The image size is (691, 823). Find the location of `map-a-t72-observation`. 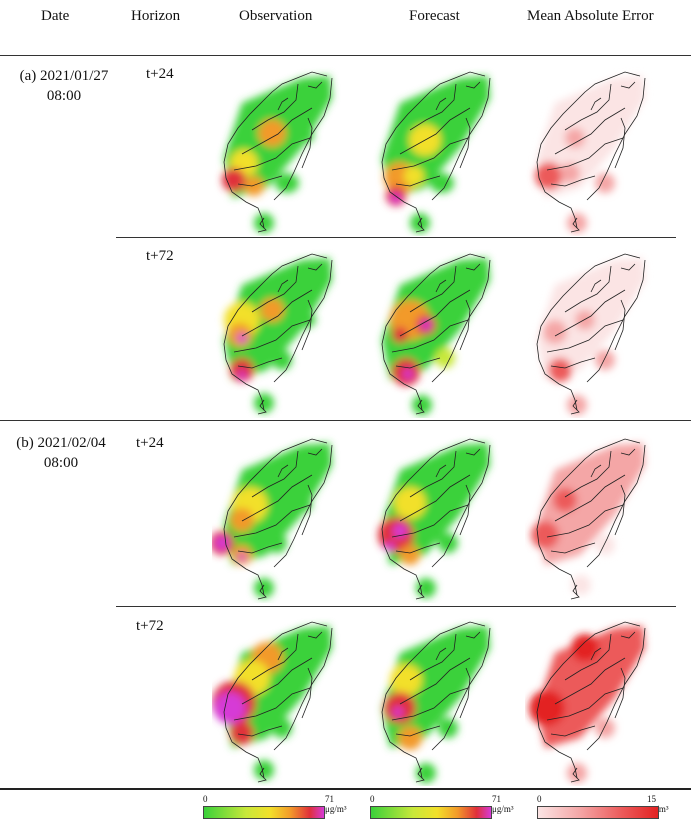

map-a-t72-observation is located at coordinates (278, 334).